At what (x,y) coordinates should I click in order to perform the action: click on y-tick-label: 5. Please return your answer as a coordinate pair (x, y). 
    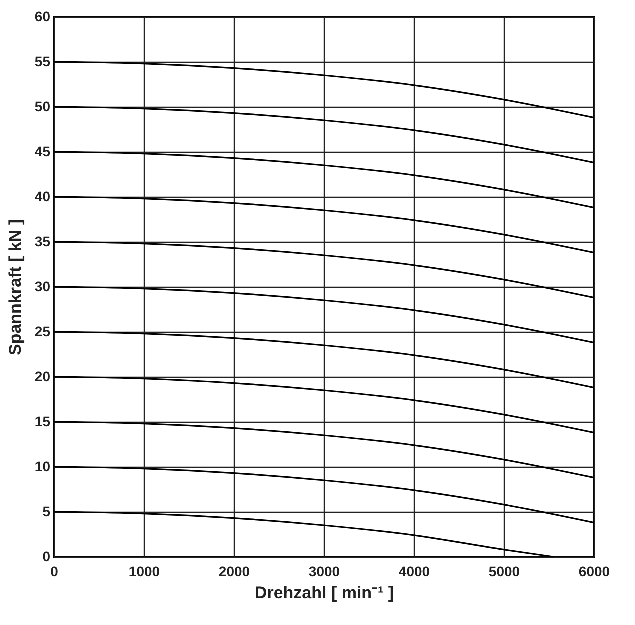
    Looking at the image, I should click on (46, 512).